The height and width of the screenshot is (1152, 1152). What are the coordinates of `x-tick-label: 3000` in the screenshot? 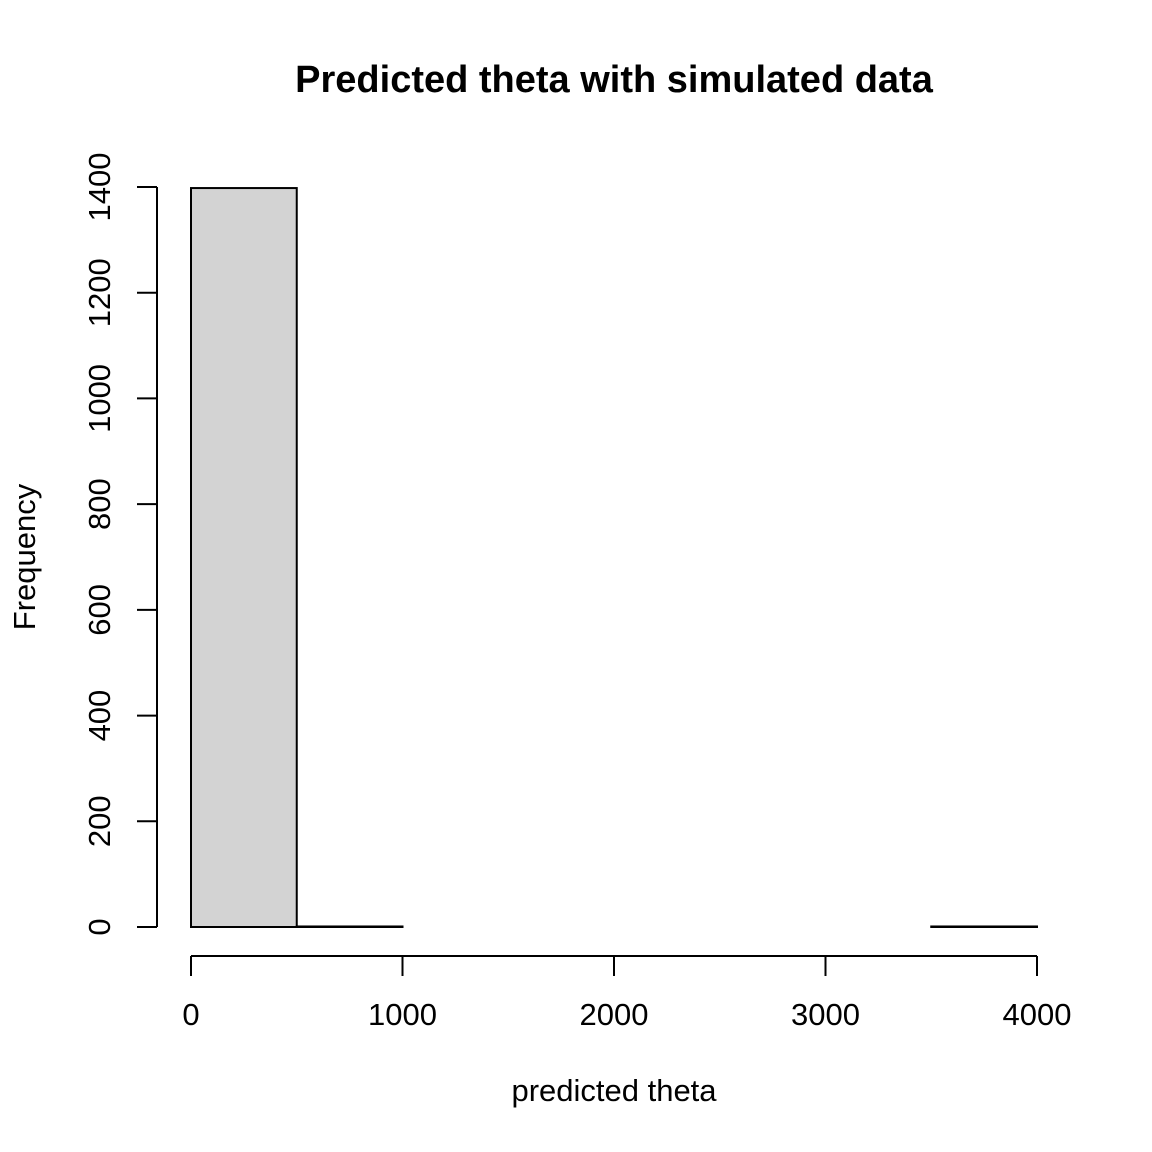 It's located at (825, 1014).